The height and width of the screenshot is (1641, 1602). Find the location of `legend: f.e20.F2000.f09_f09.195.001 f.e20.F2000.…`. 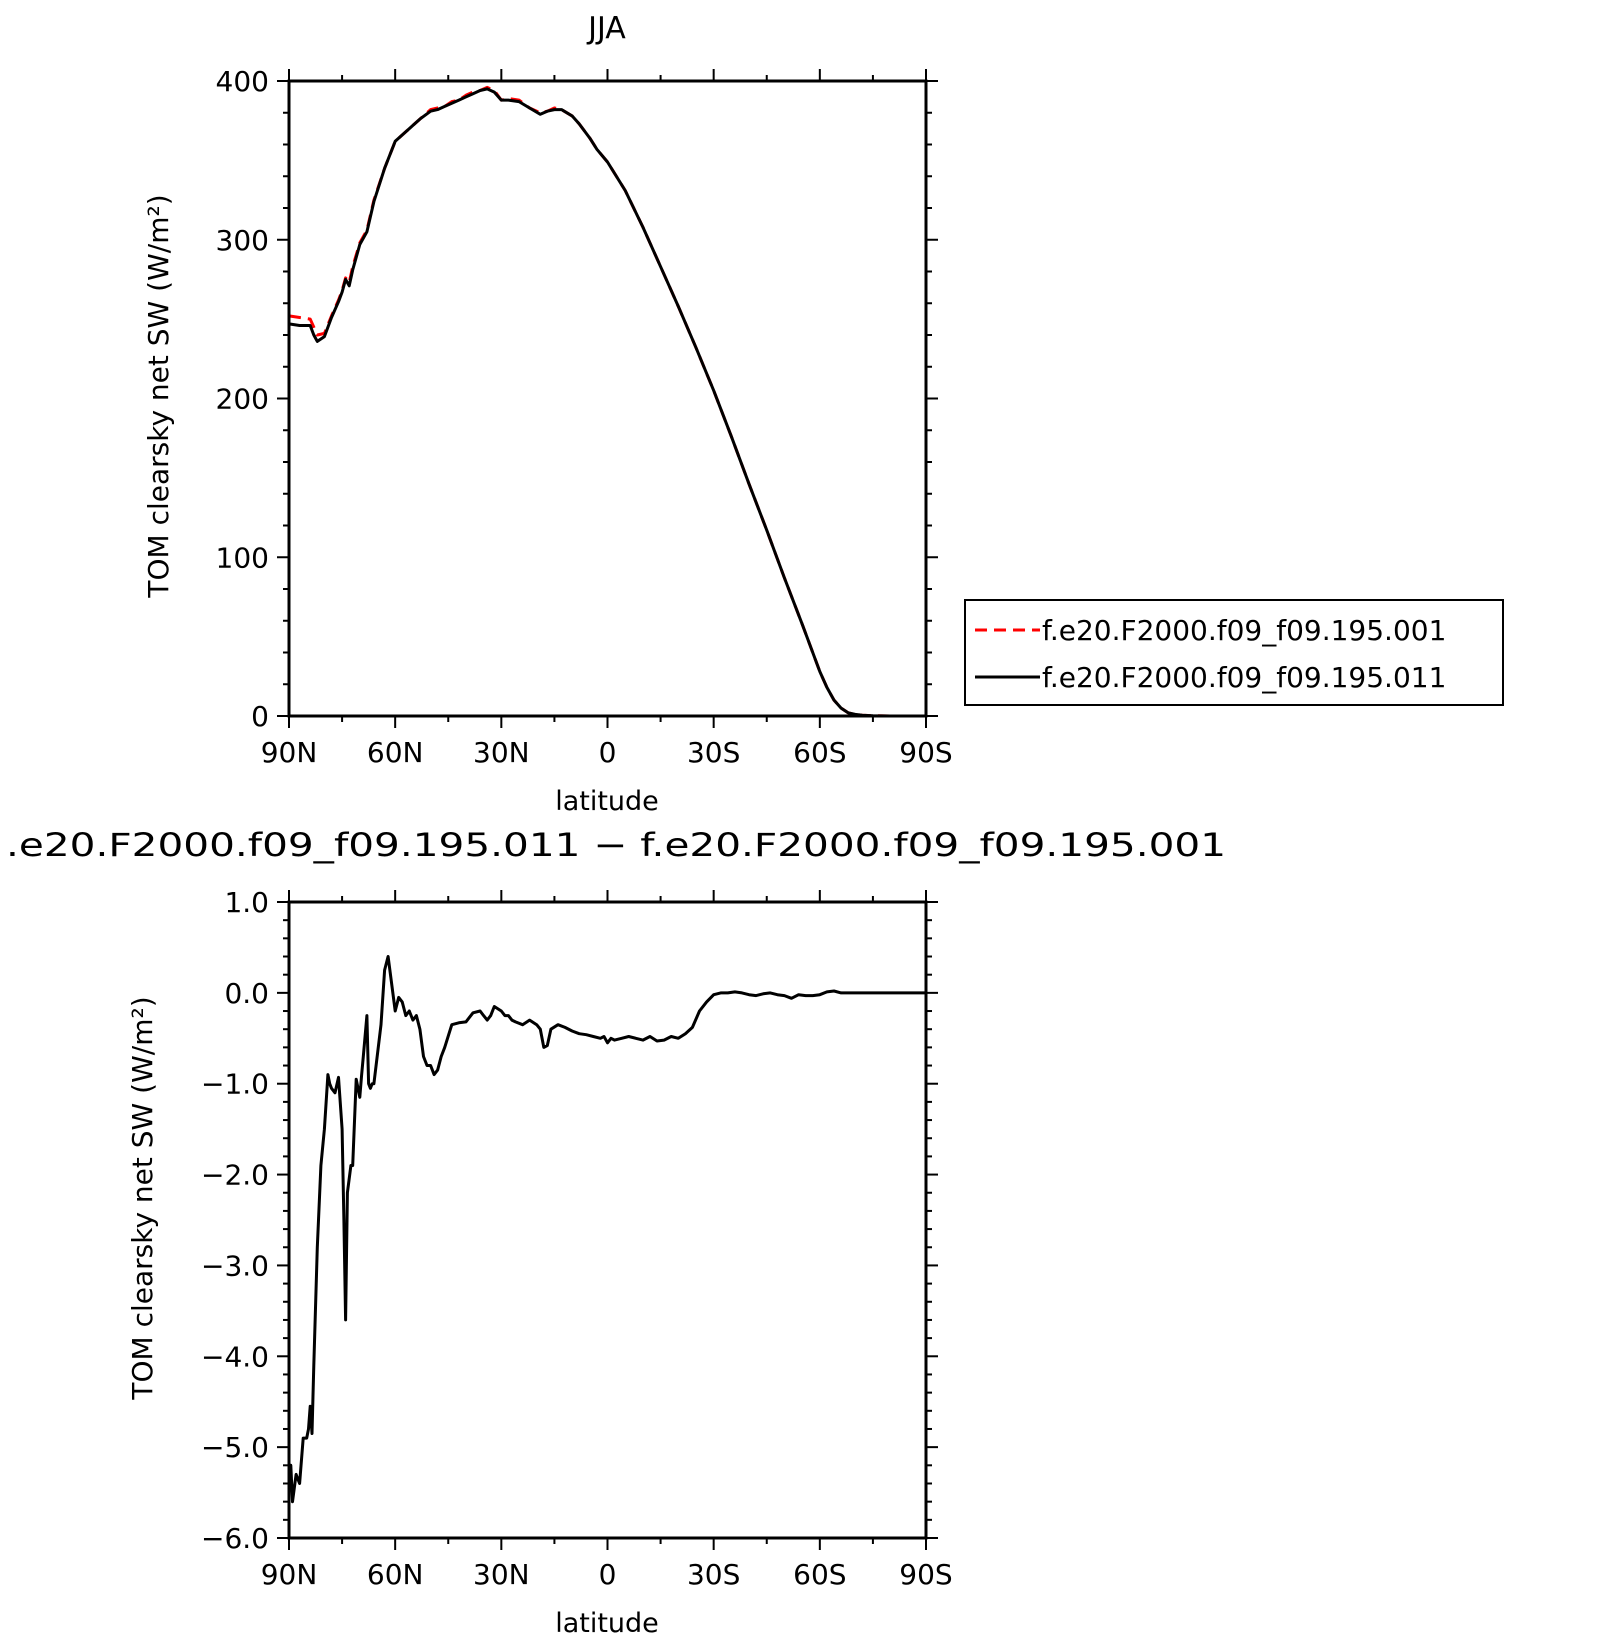

legend: f.e20.F2000.f09_f09.195.001 f.e20.F2000.… is located at coordinates (1234, 652).